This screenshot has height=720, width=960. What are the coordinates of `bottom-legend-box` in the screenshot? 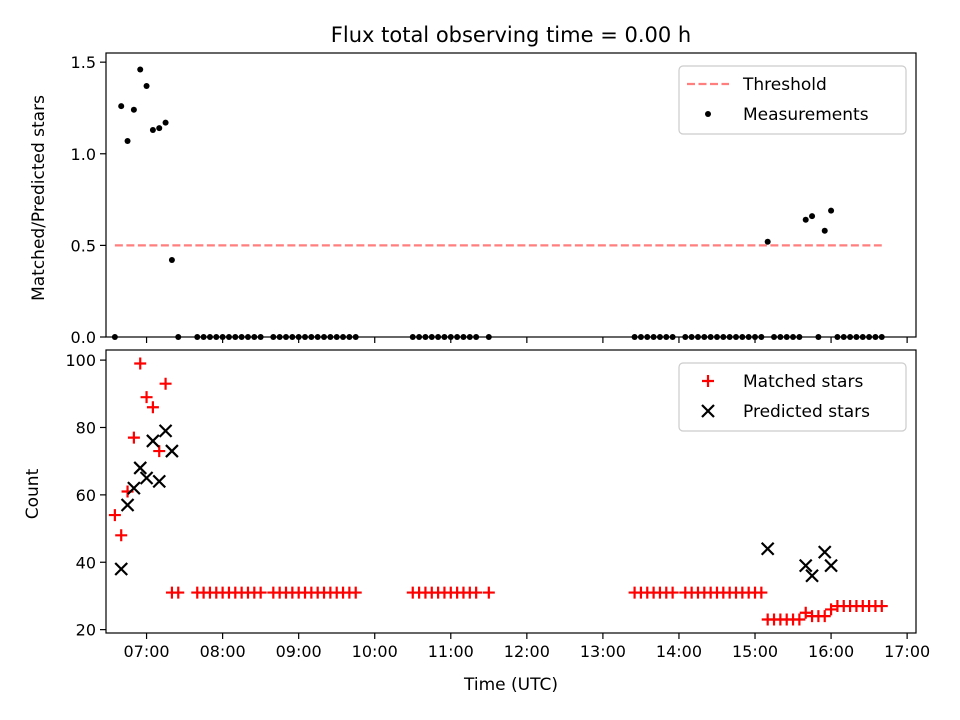 It's located at (792, 397).